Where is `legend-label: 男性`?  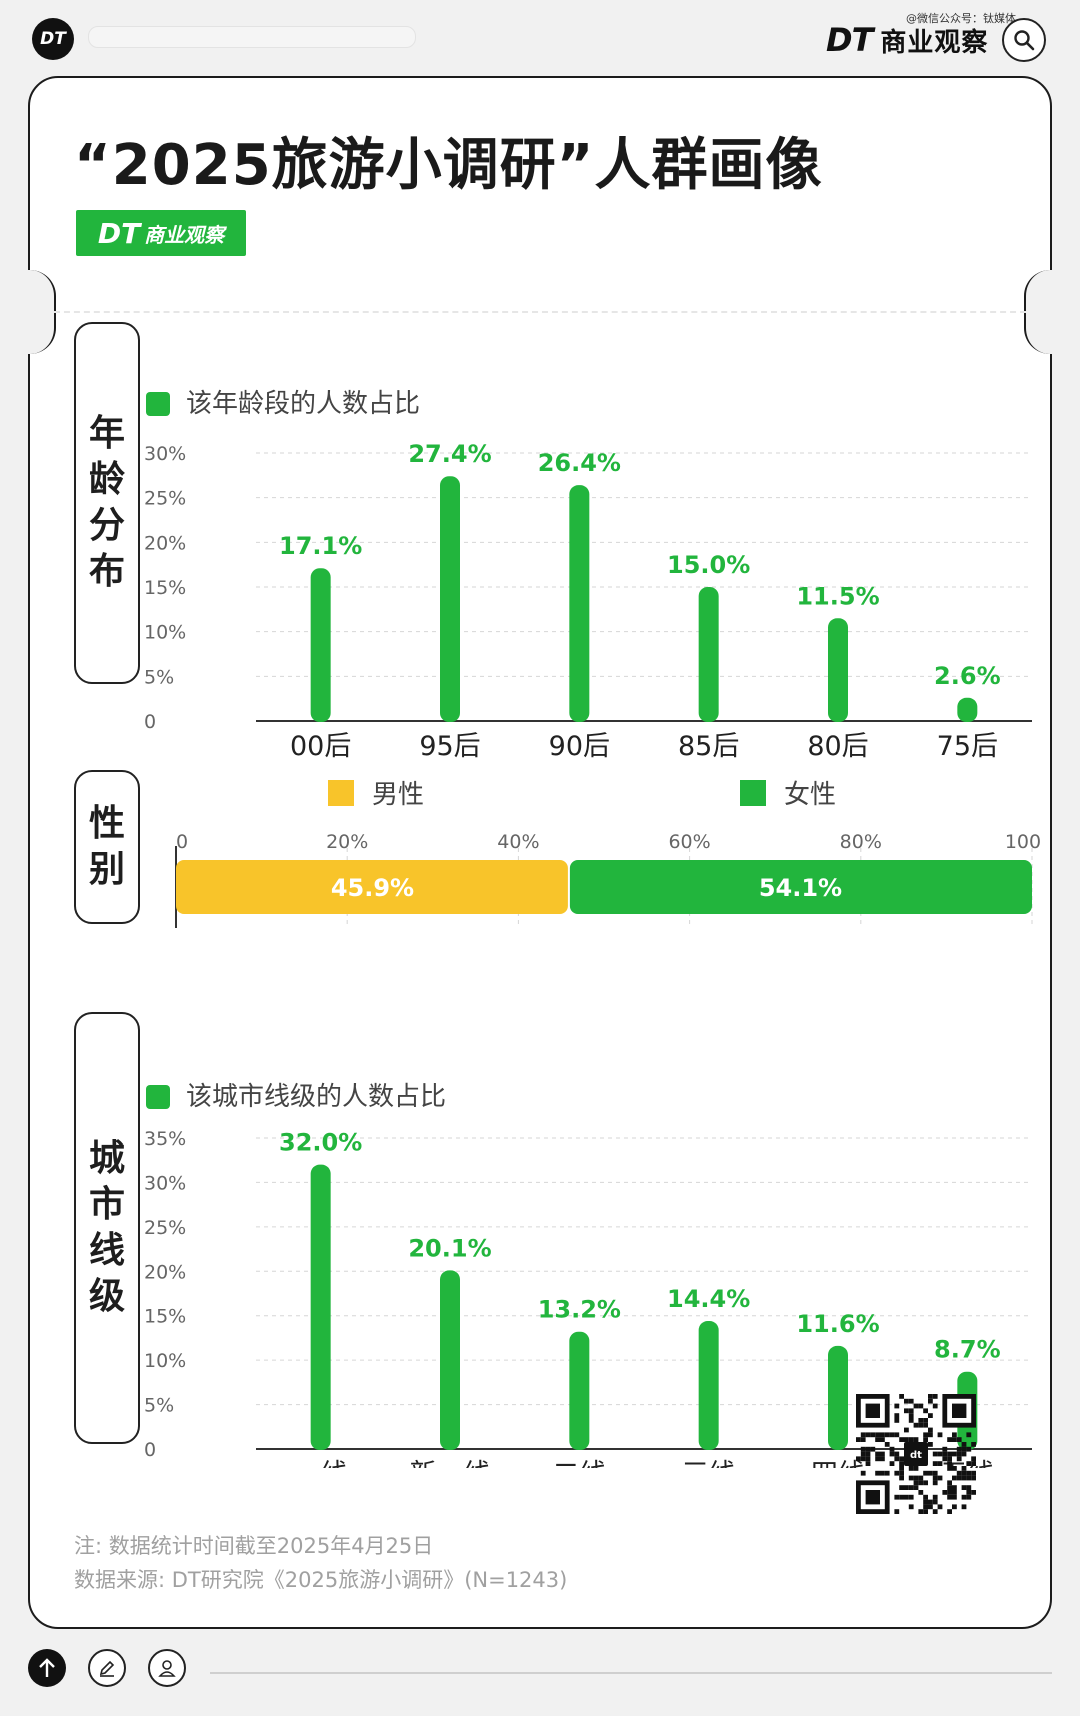 legend-label: 男性 is located at coordinates (398, 795).